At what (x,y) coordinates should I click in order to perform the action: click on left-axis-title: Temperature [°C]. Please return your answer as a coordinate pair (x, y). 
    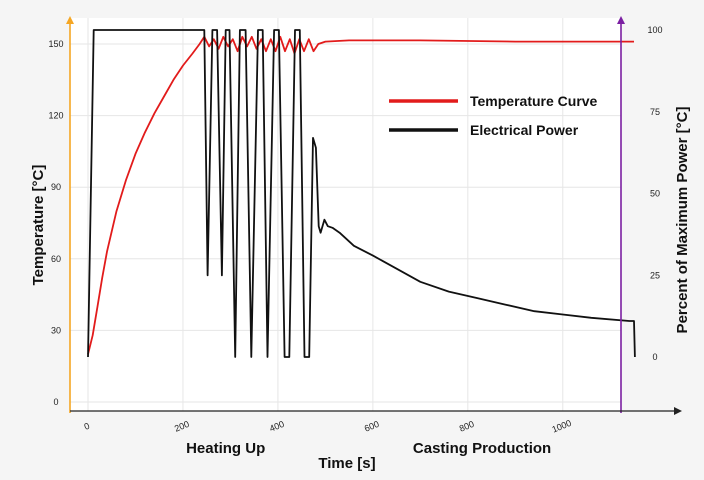
    Looking at the image, I should click on (38, 225).